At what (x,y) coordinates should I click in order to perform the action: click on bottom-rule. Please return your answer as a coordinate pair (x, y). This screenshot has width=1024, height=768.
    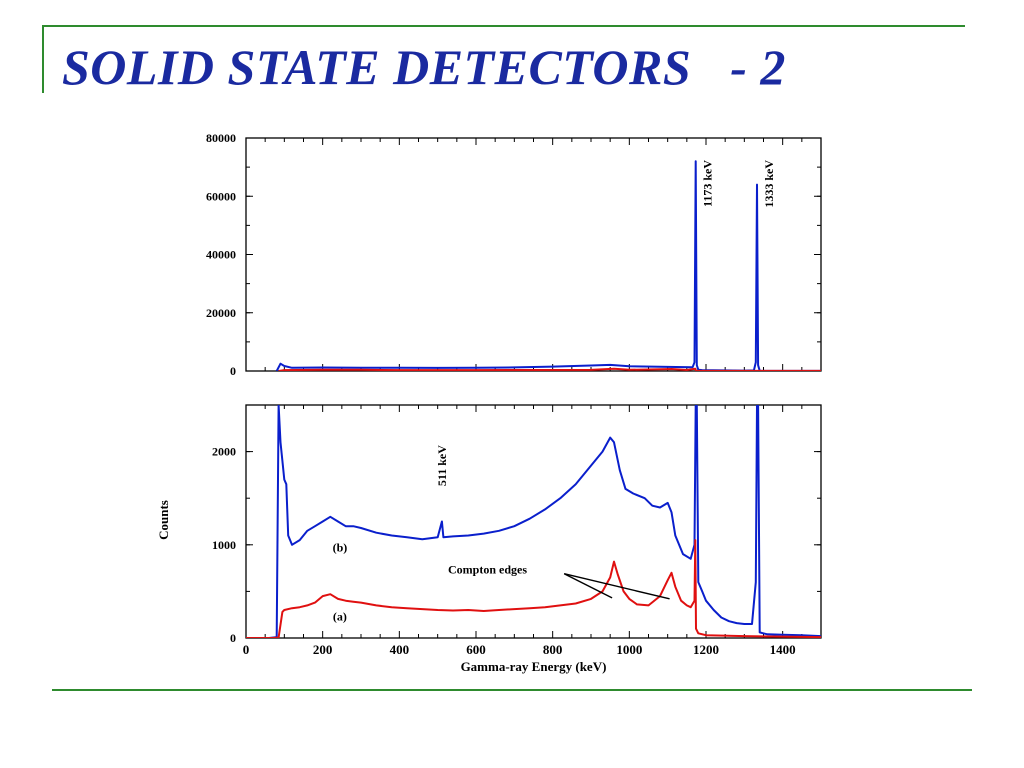
    Looking at the image, I should click on (512, 690).